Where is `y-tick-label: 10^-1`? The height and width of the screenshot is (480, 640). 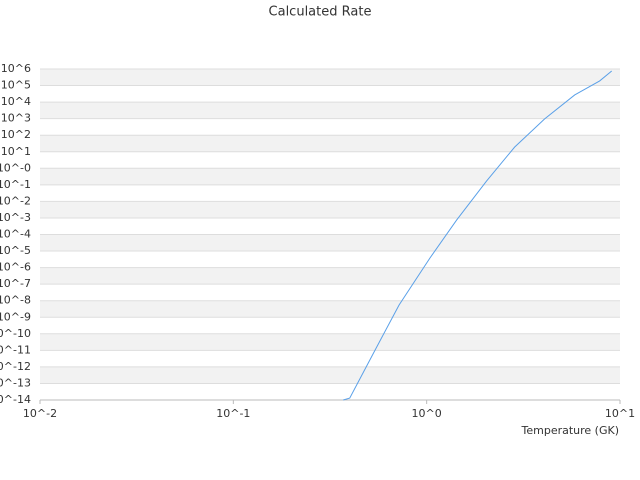 y-tick-label: 10^-1 is located at coordinates (15, 184).